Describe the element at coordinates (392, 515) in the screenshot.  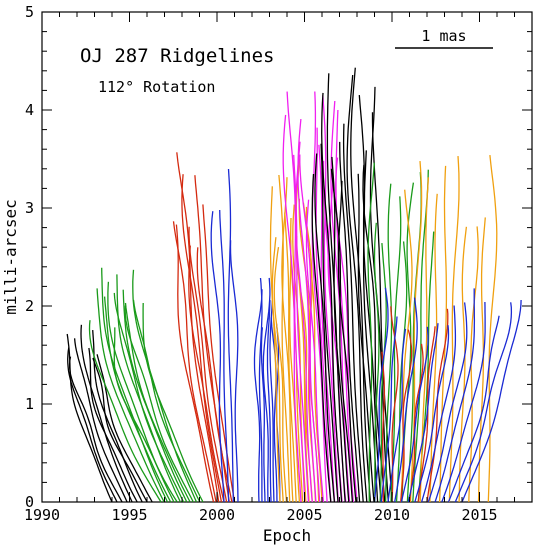
I see `x-tick-label: 2010` at that location.